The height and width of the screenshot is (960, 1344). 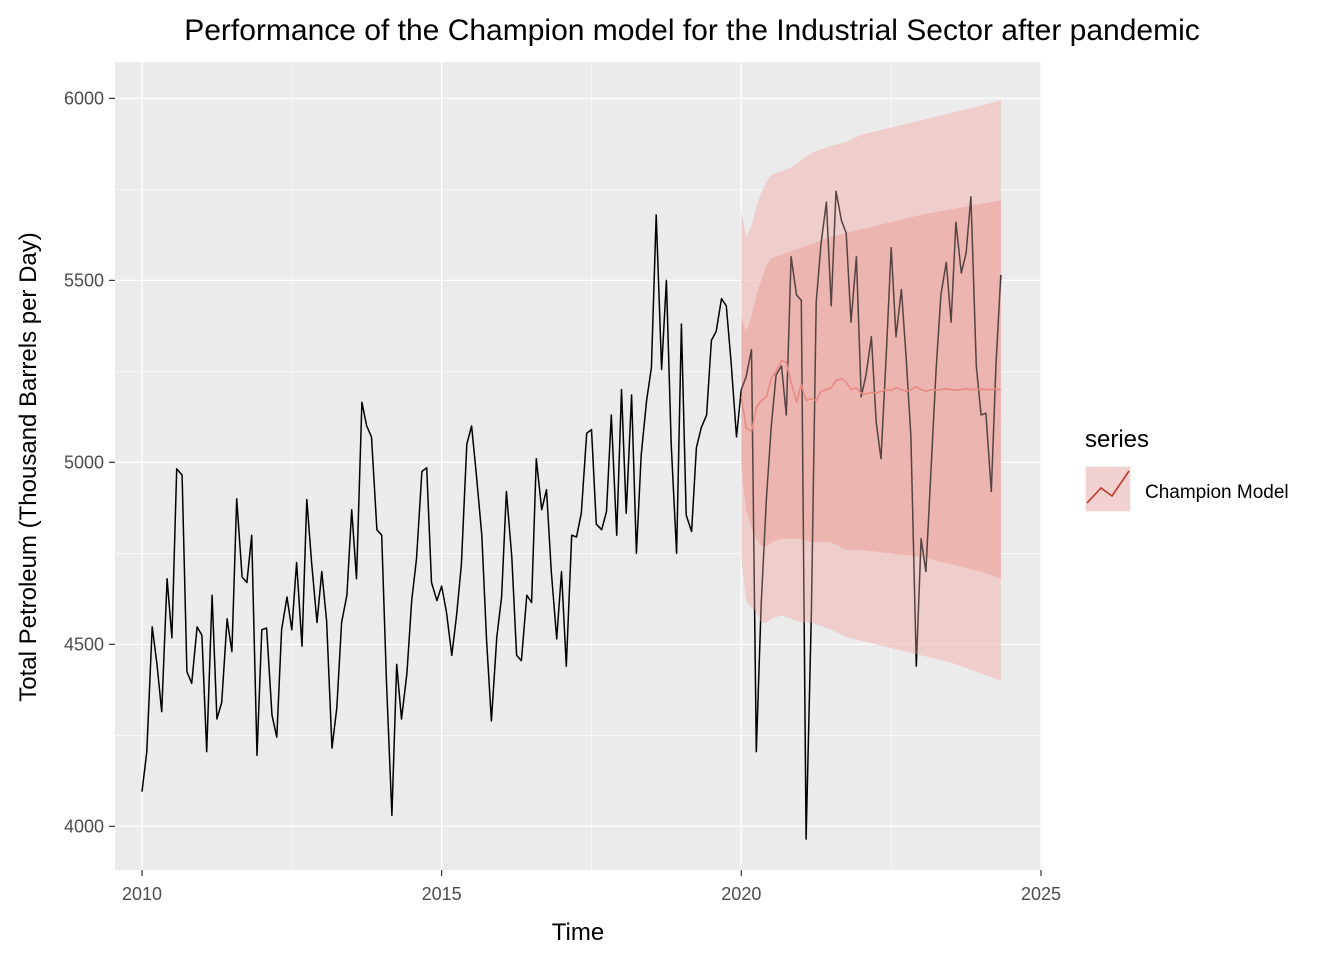 I want to click on x-tick-label: 2015, so click(x=442, y=894).